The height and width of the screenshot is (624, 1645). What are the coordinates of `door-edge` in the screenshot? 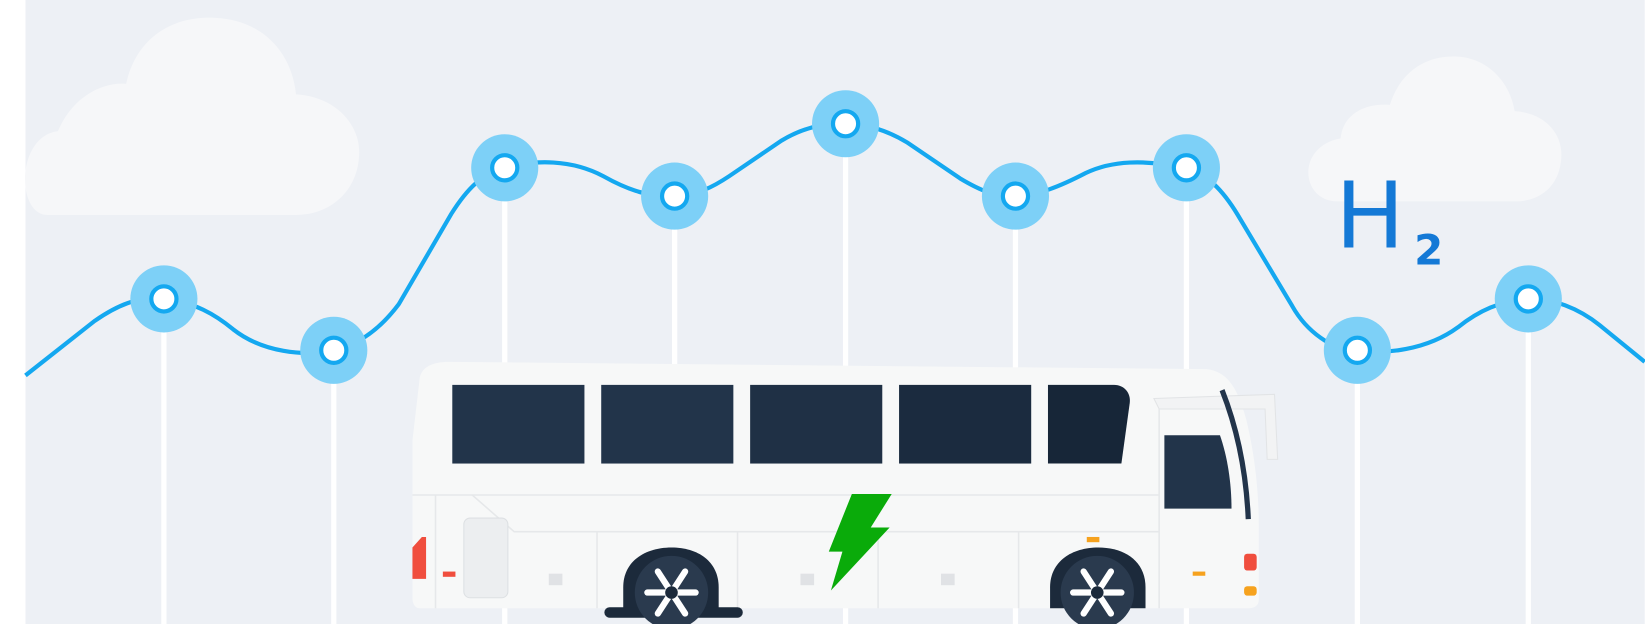 It's located at (1235, 454).